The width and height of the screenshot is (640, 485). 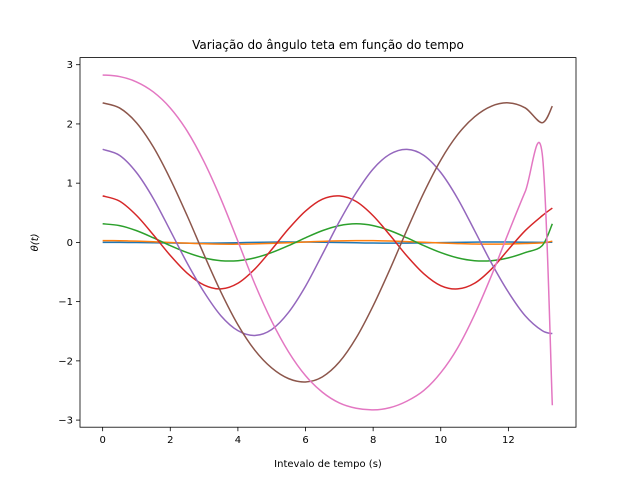 What do you see at coordinates (65, 421) in the screenshot?
I see `y-tick-label: −3` at bounding box center [65, 421].